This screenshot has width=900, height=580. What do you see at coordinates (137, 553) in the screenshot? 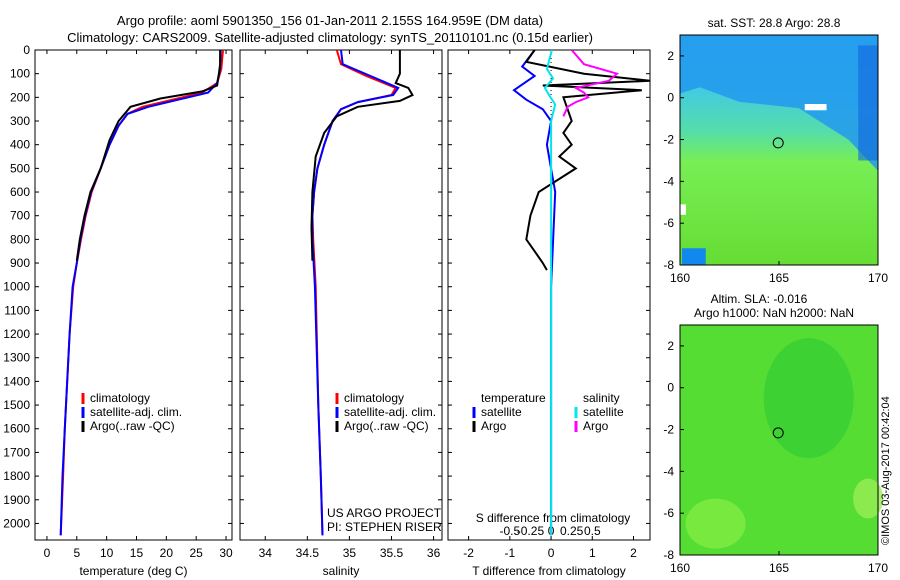
I see `x-tick-label: 15` at bounding box center [137, 553].